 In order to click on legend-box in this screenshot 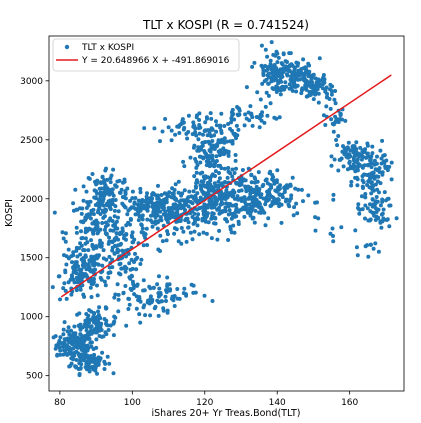, I will do `click(146, 55)`.